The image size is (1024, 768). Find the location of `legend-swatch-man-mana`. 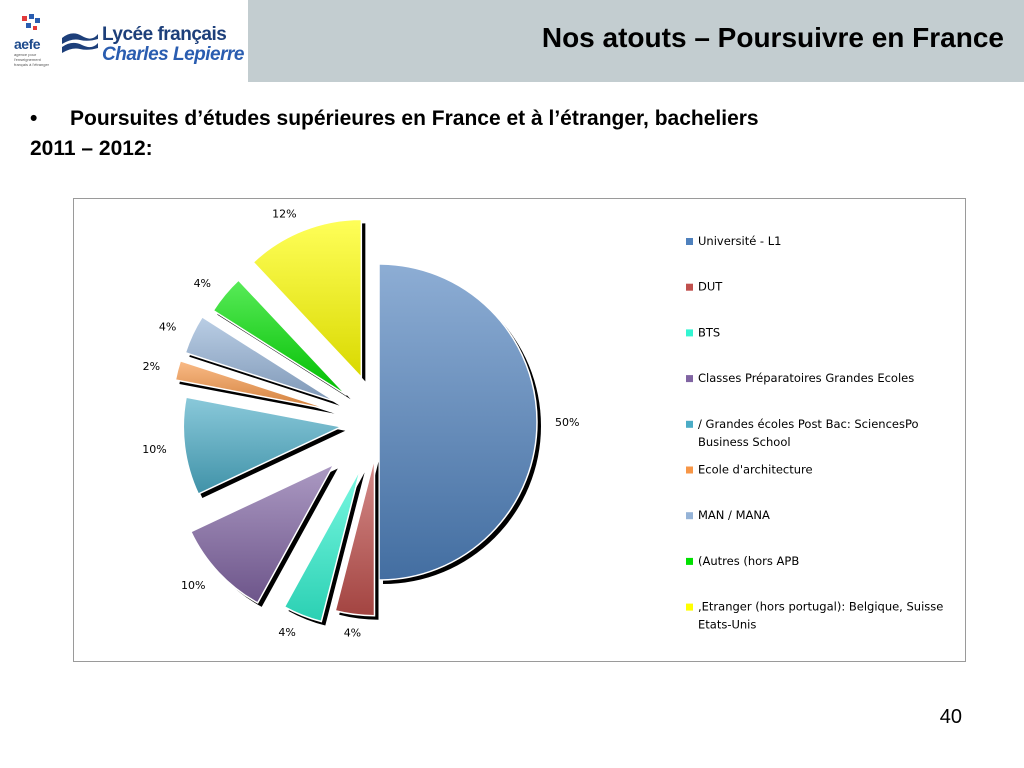

legend-swatch-man-mana is located at coordinates (689, 516).